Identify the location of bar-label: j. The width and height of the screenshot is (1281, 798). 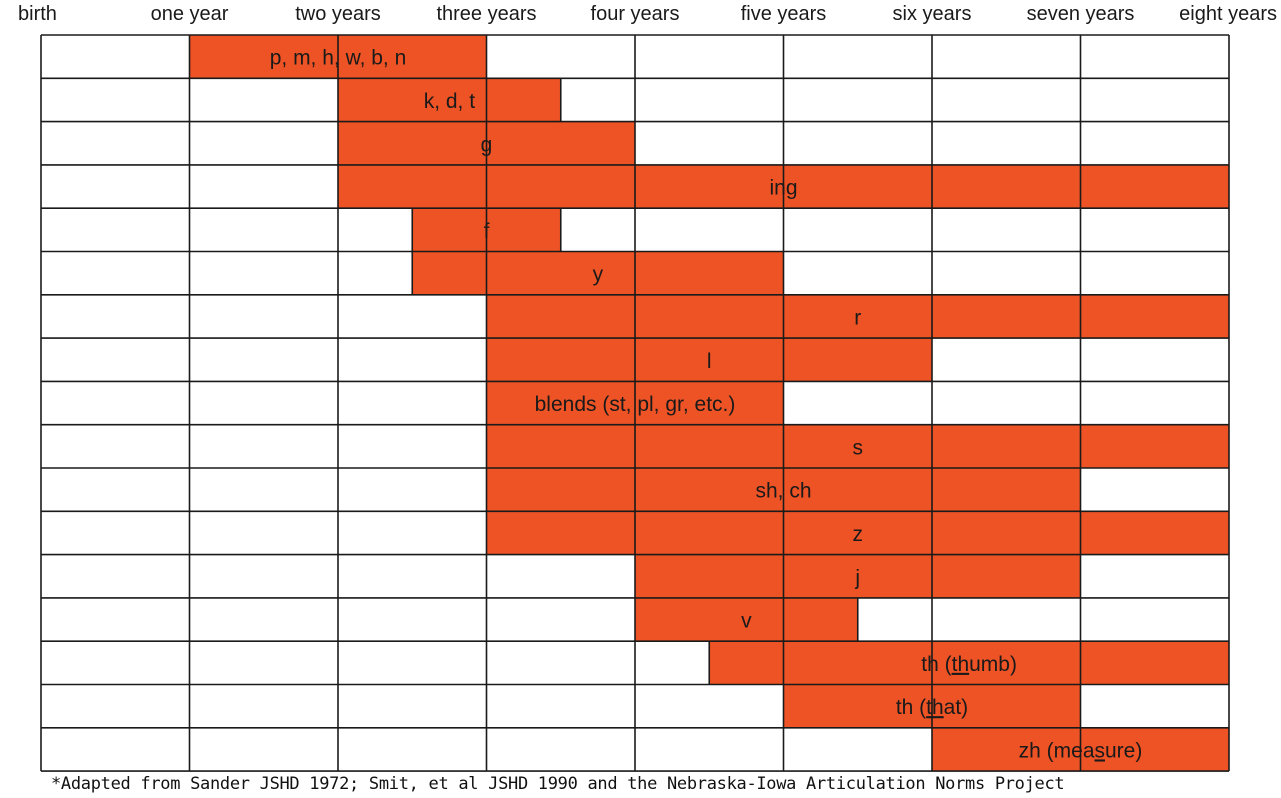
(857, 577).